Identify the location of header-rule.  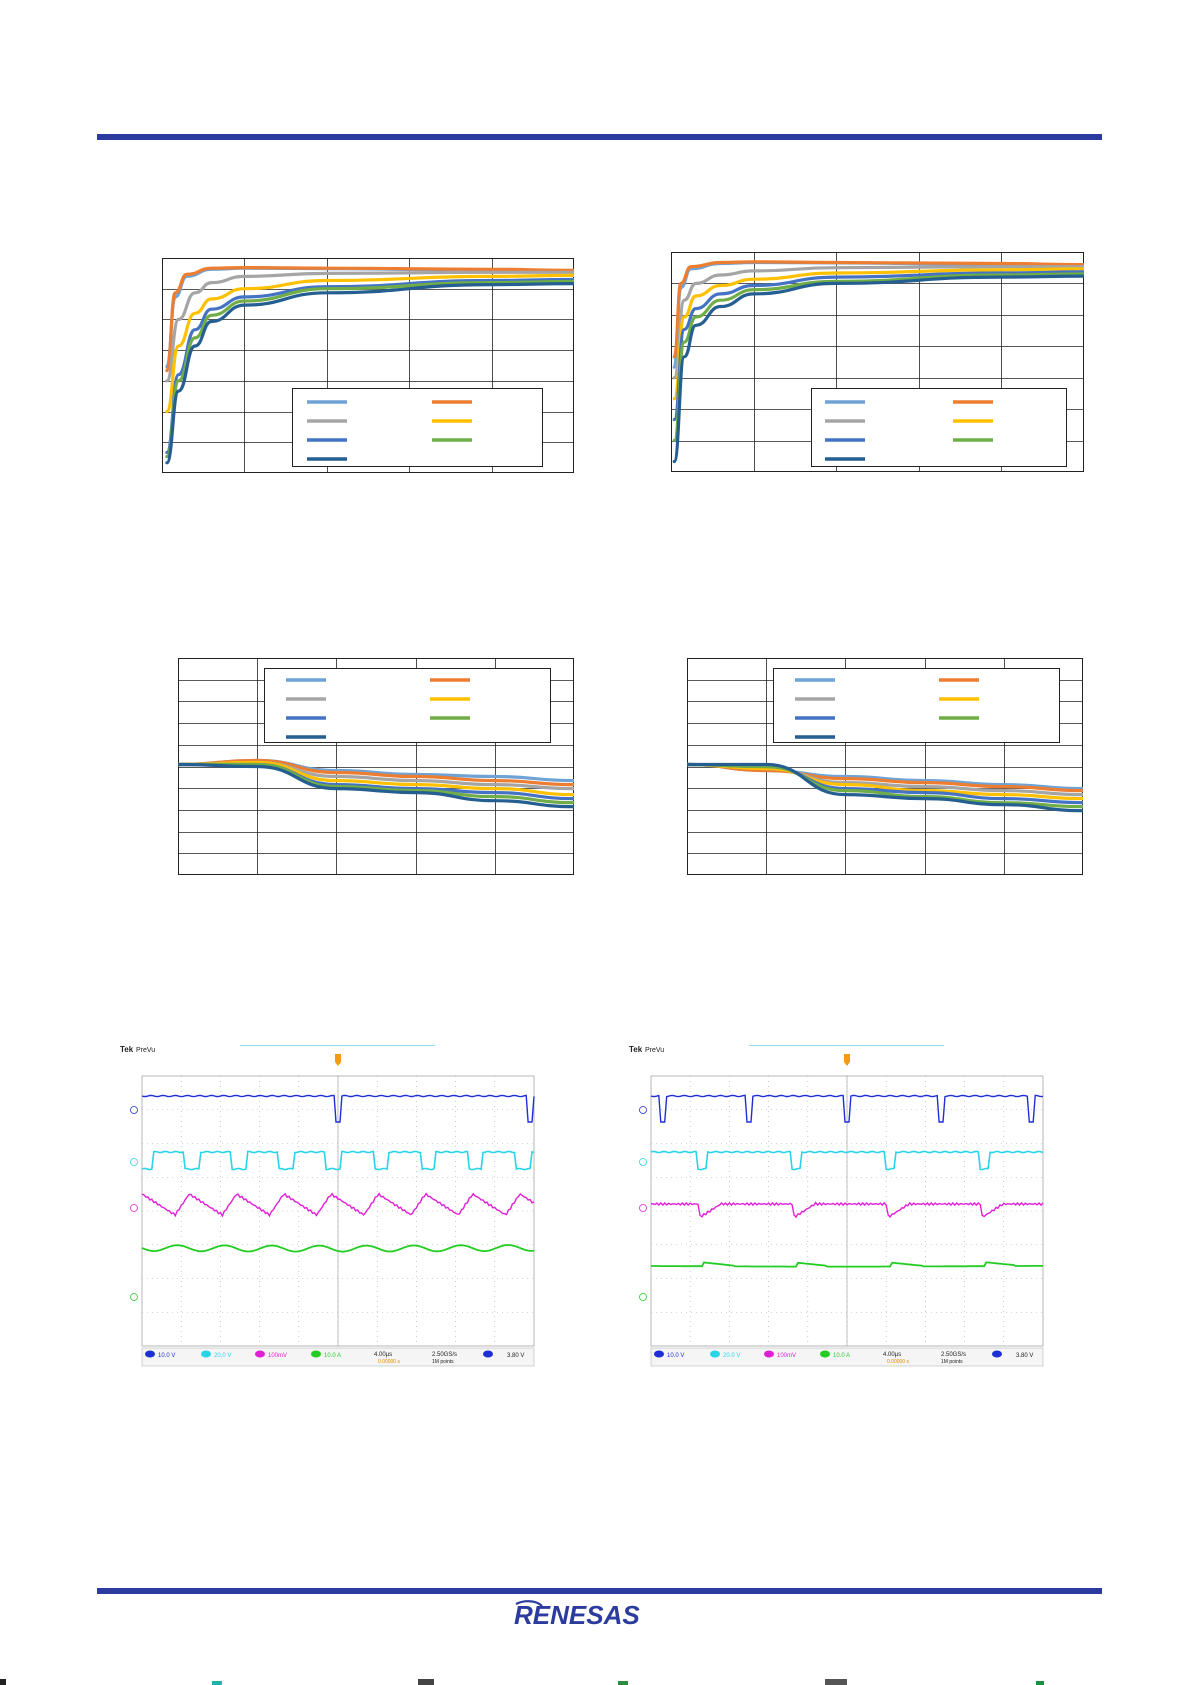
(599, 137).